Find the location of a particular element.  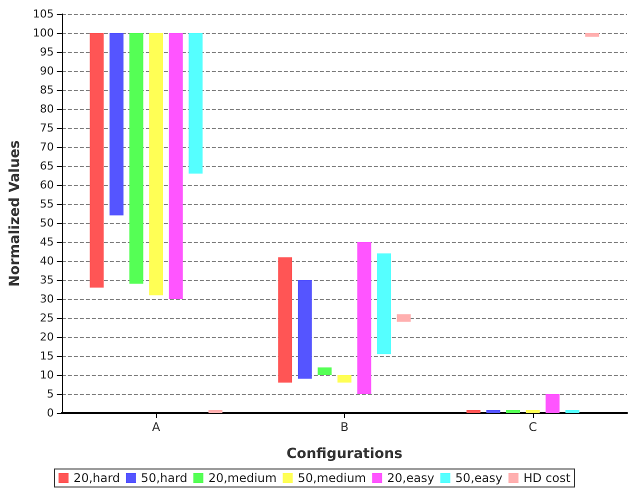

y-tick-label: 100 is located at coordinates (43, 33).